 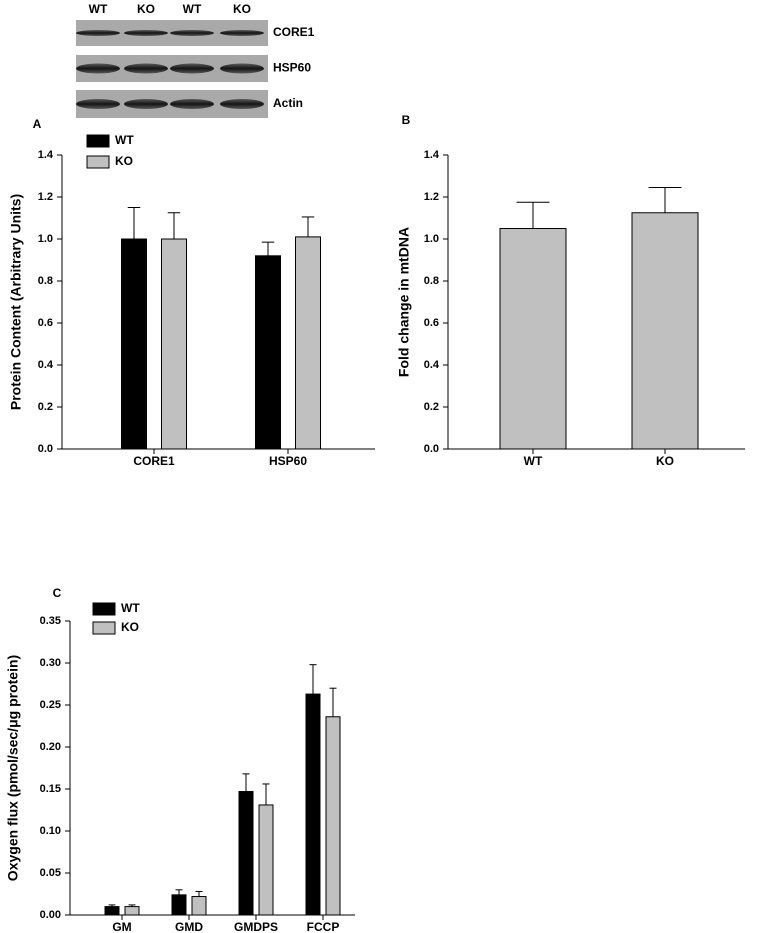 I want to click on x-tick-label: KO, so click(x=665, y=461).